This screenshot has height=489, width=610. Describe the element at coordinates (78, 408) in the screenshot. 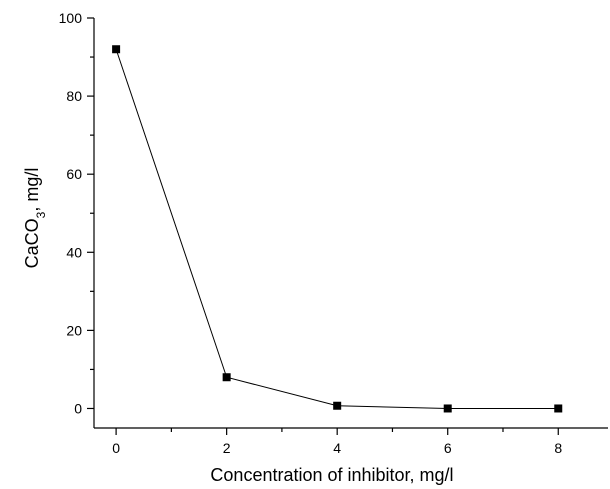

I see `y-tick-label-0: 0` at that location.